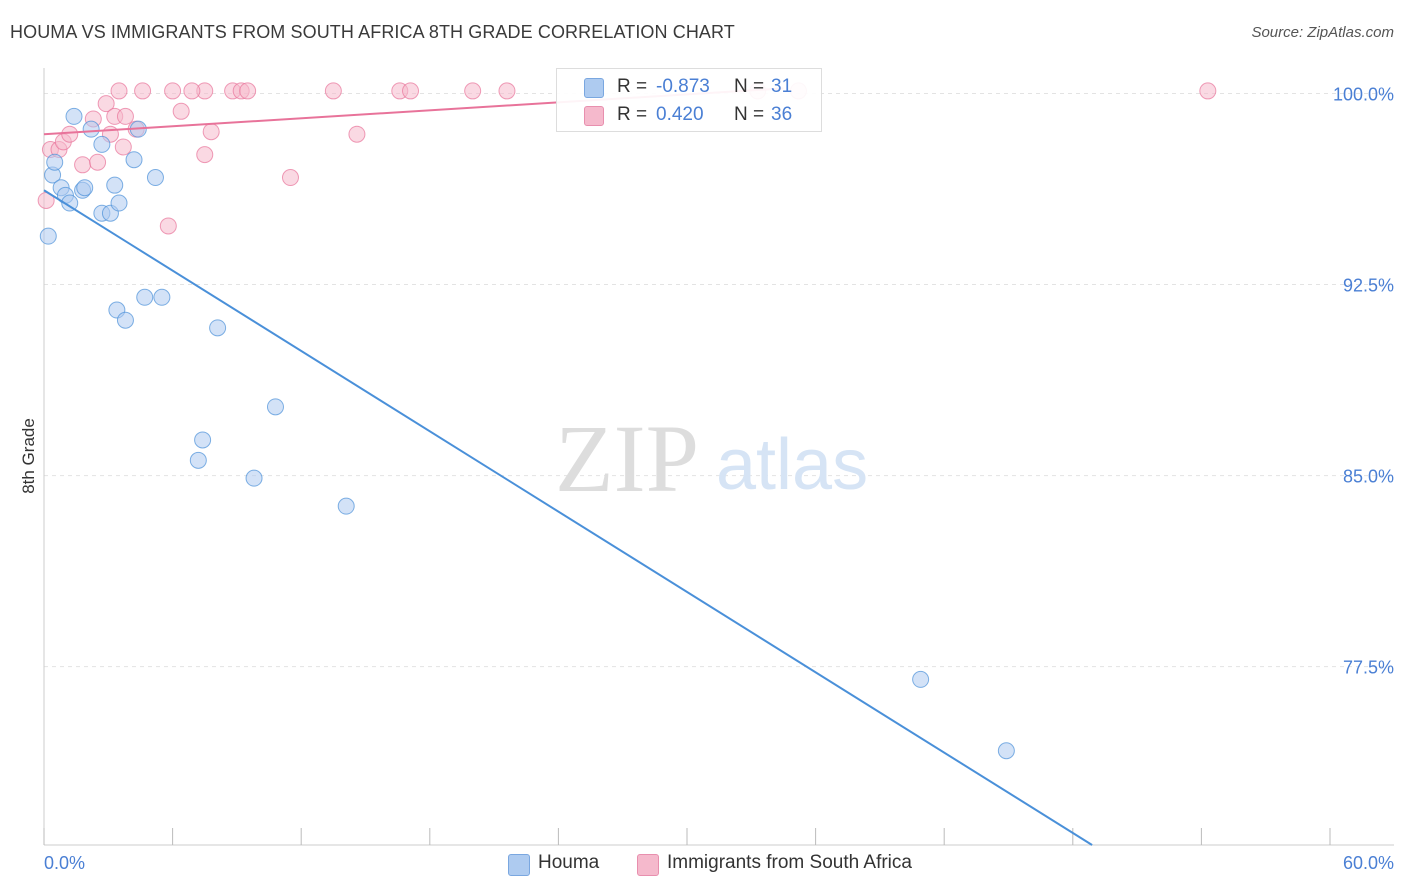 Image resolution: width=1406 pixels, height=892 pixels. Describe the element at coordinates (648, 865) in the screenshot. I see `bottom-legend-swatch-south-africa` at that location.